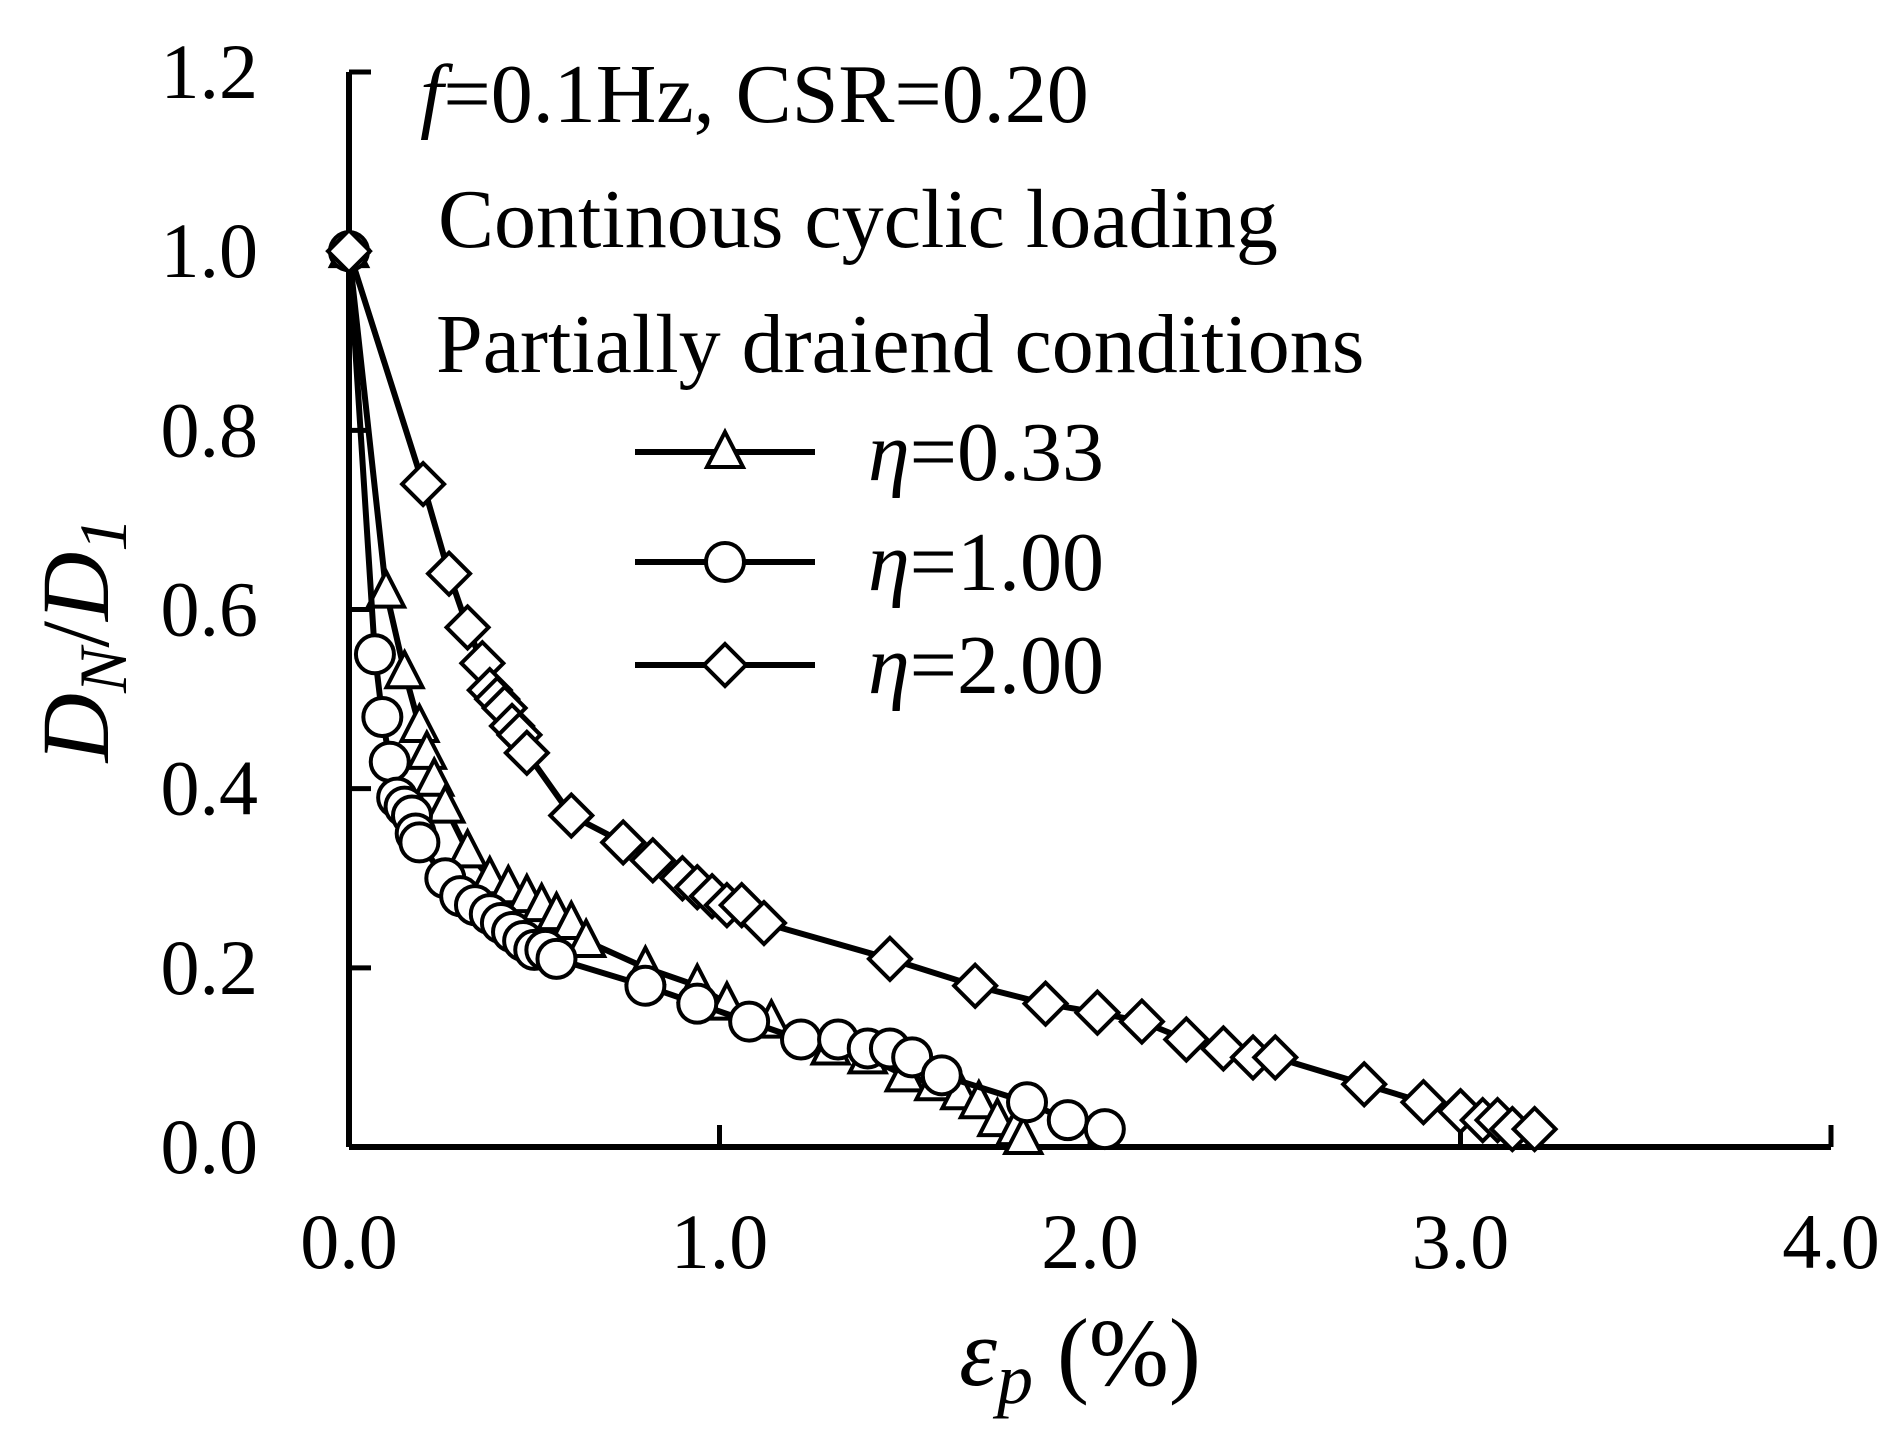 The image size is (1891, 1430). I want to click on legend-symbol-diamond, so click(725, 665).